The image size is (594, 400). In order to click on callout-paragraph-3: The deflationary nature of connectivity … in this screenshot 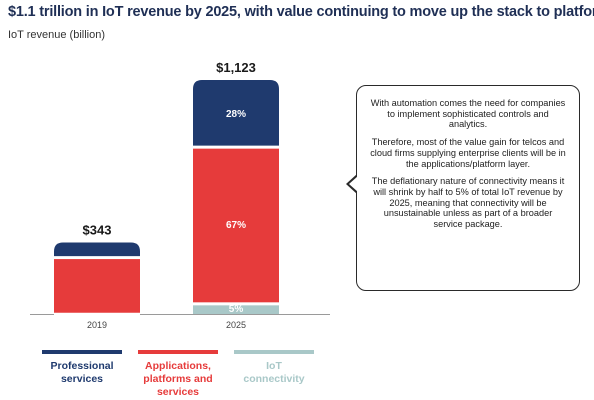, I will do `click(468, 203)`.